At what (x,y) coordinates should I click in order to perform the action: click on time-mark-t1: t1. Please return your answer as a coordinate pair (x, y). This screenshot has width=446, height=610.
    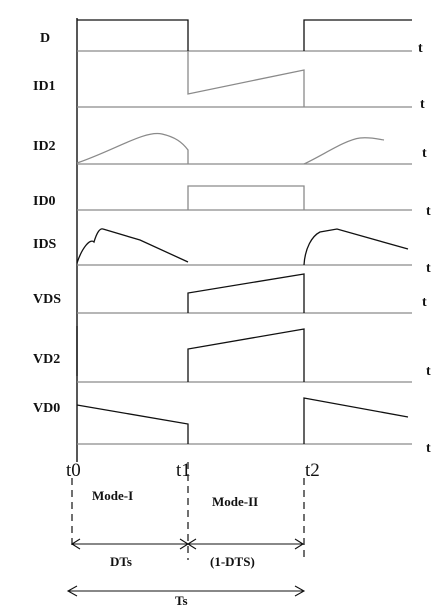
    Looking at the image, I should click on (183, 470).